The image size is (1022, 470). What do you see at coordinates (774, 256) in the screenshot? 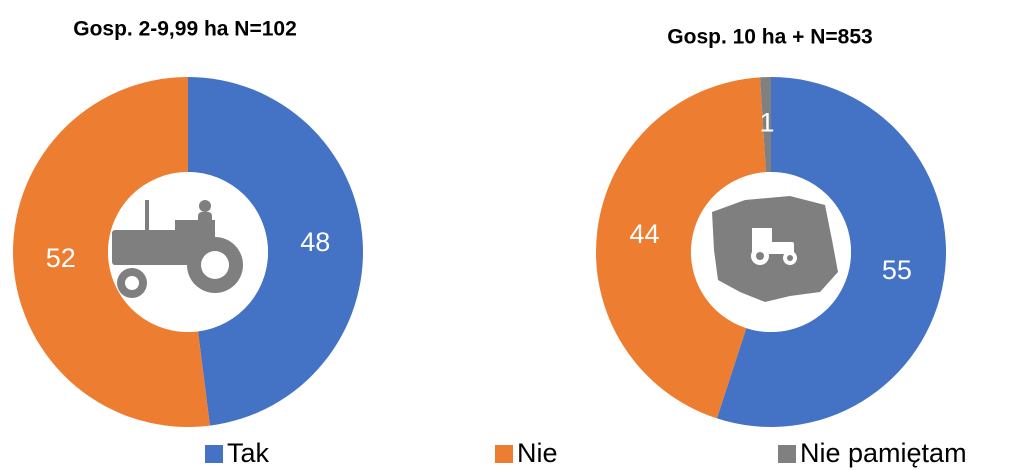
I see `map-tractor-hubs` at bounding box center [774, 256].